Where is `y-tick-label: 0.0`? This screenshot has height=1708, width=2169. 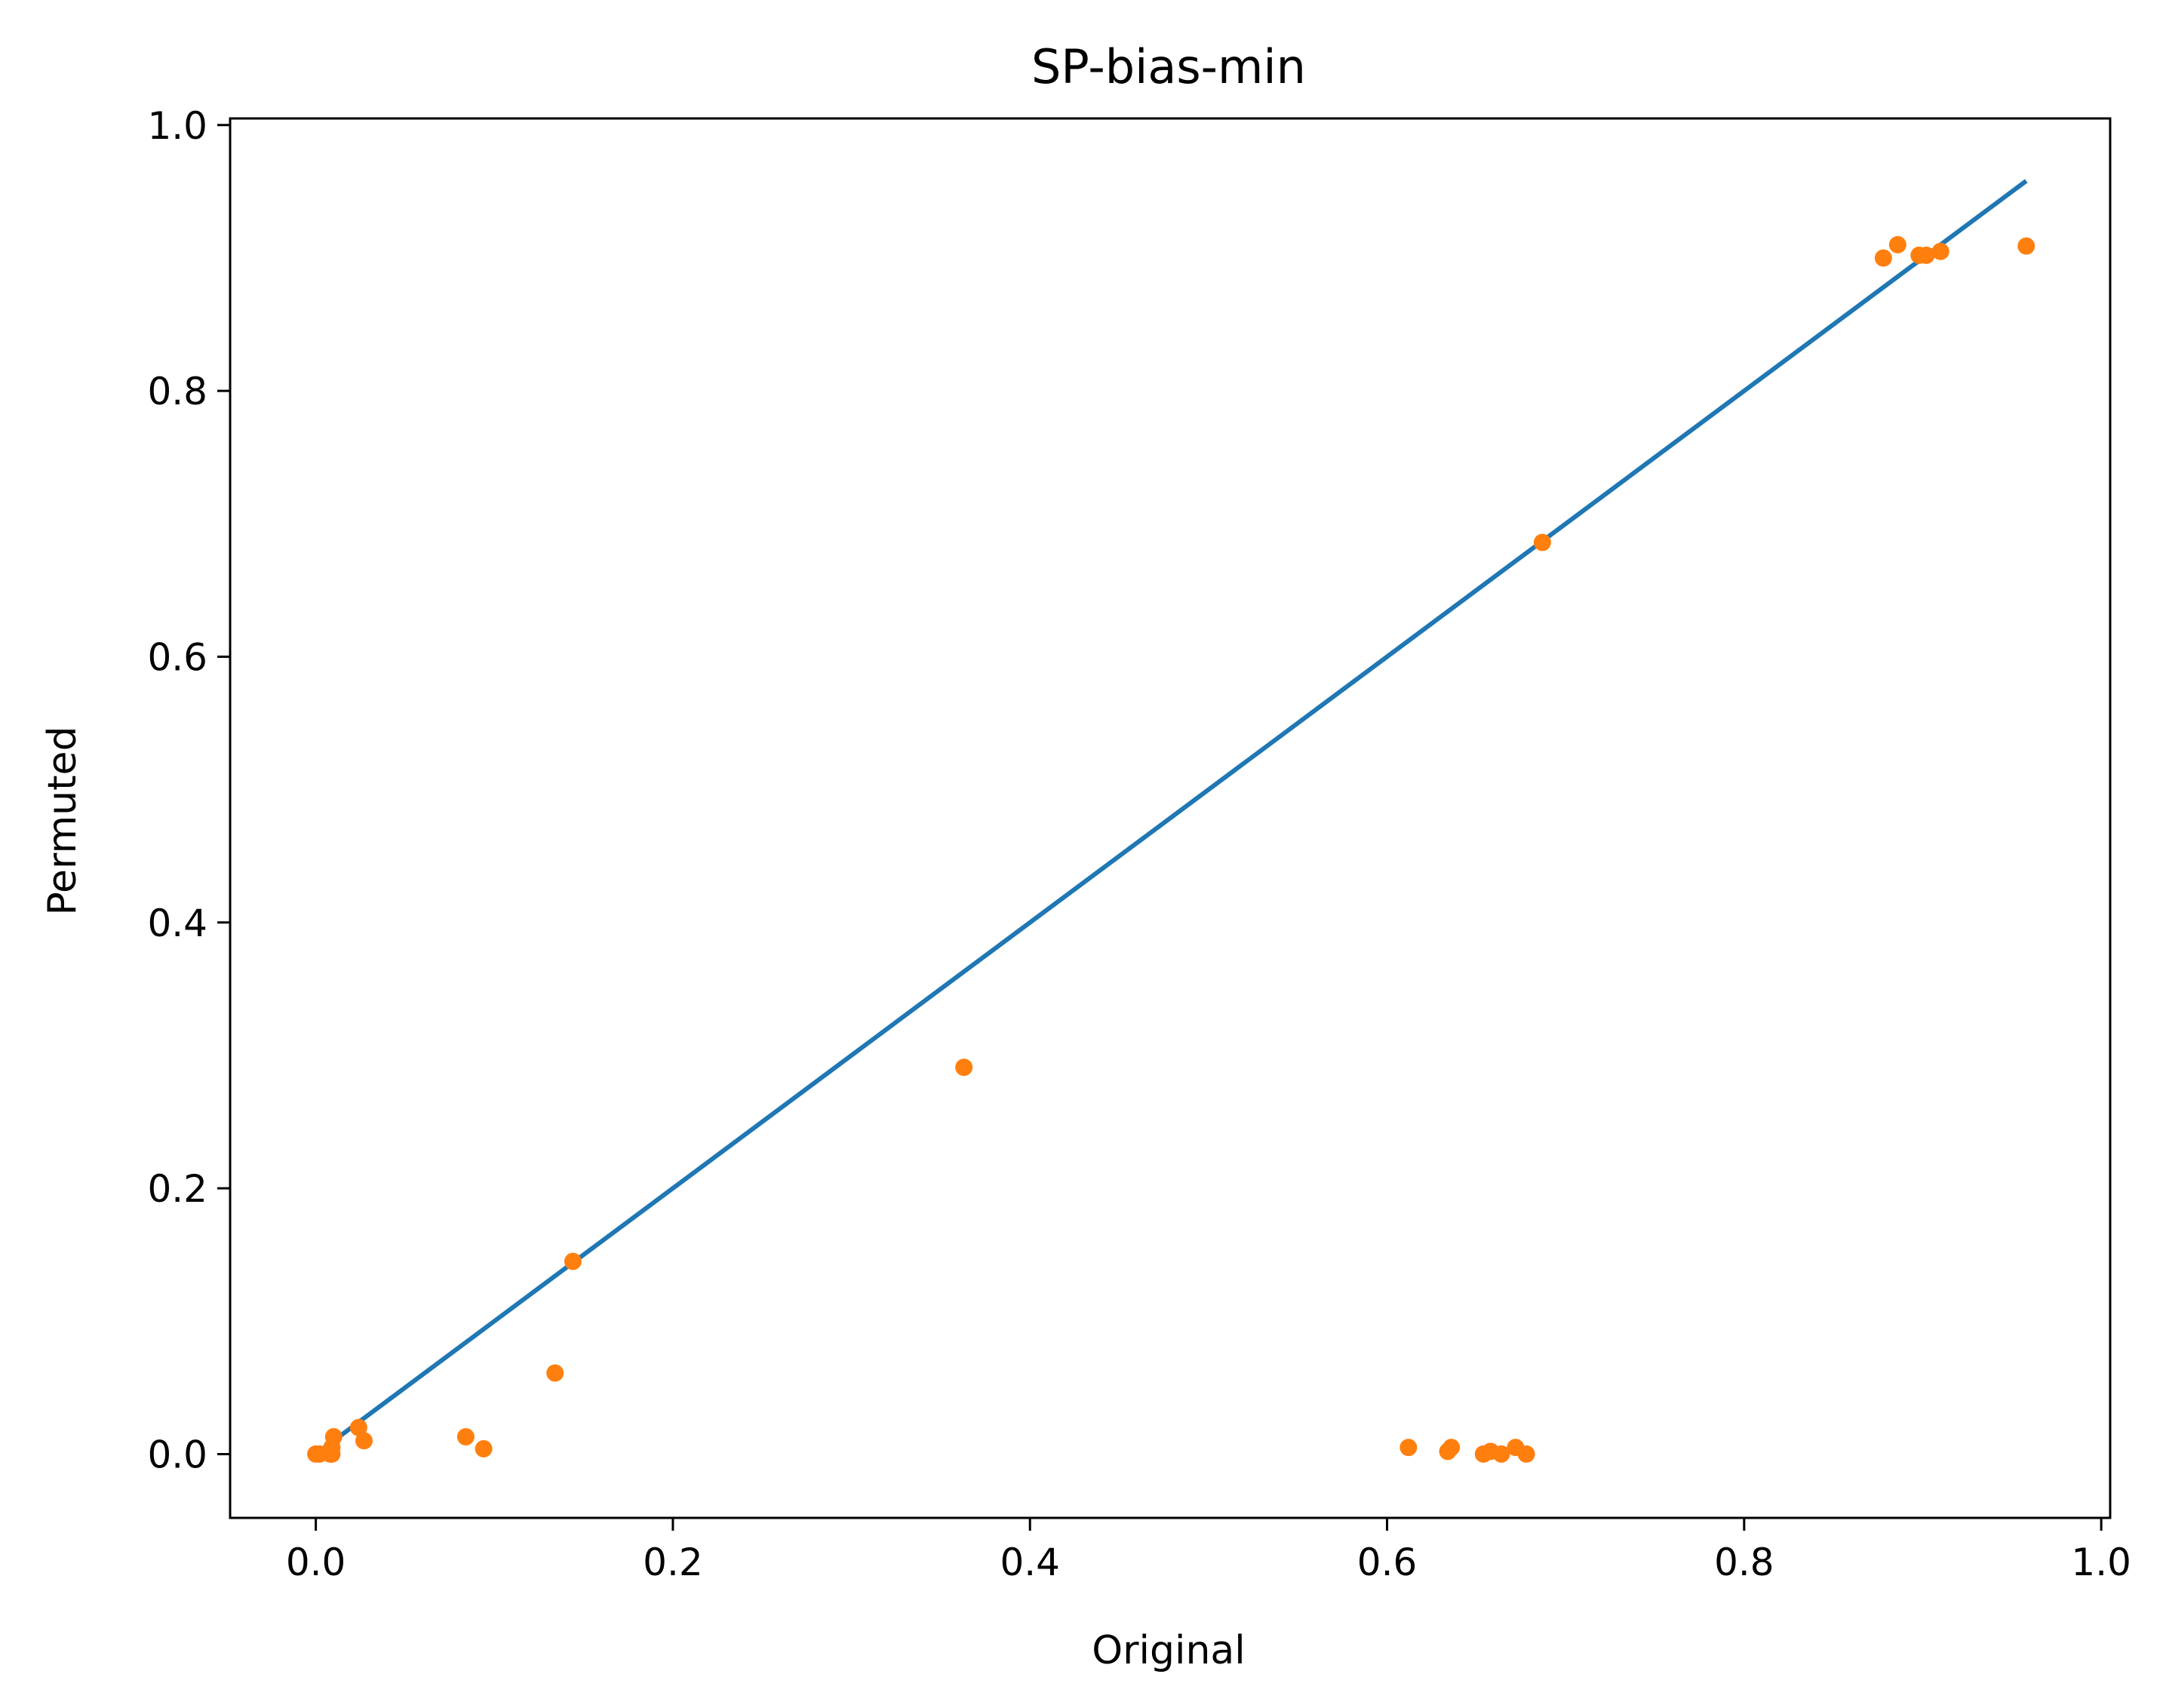
y-tick-label: 0.0 is located at coordinates (177, 1454).